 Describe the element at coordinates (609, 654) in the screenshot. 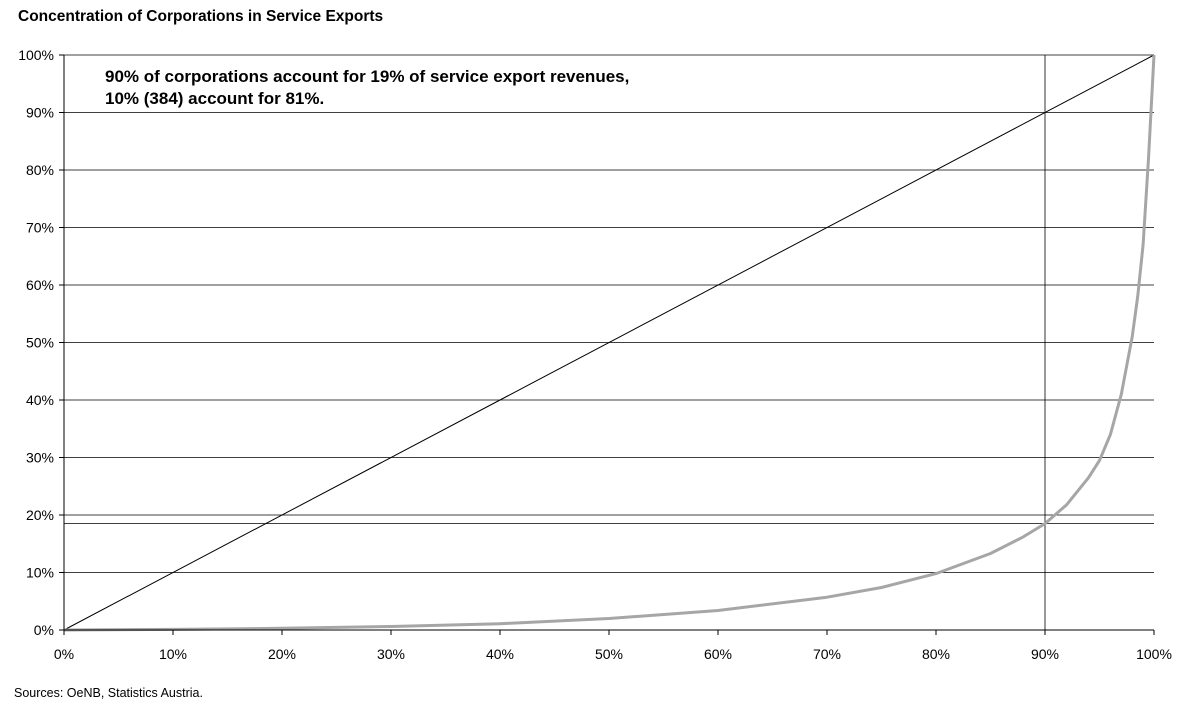

I see `x-tick-label-5: 50%` at that location.